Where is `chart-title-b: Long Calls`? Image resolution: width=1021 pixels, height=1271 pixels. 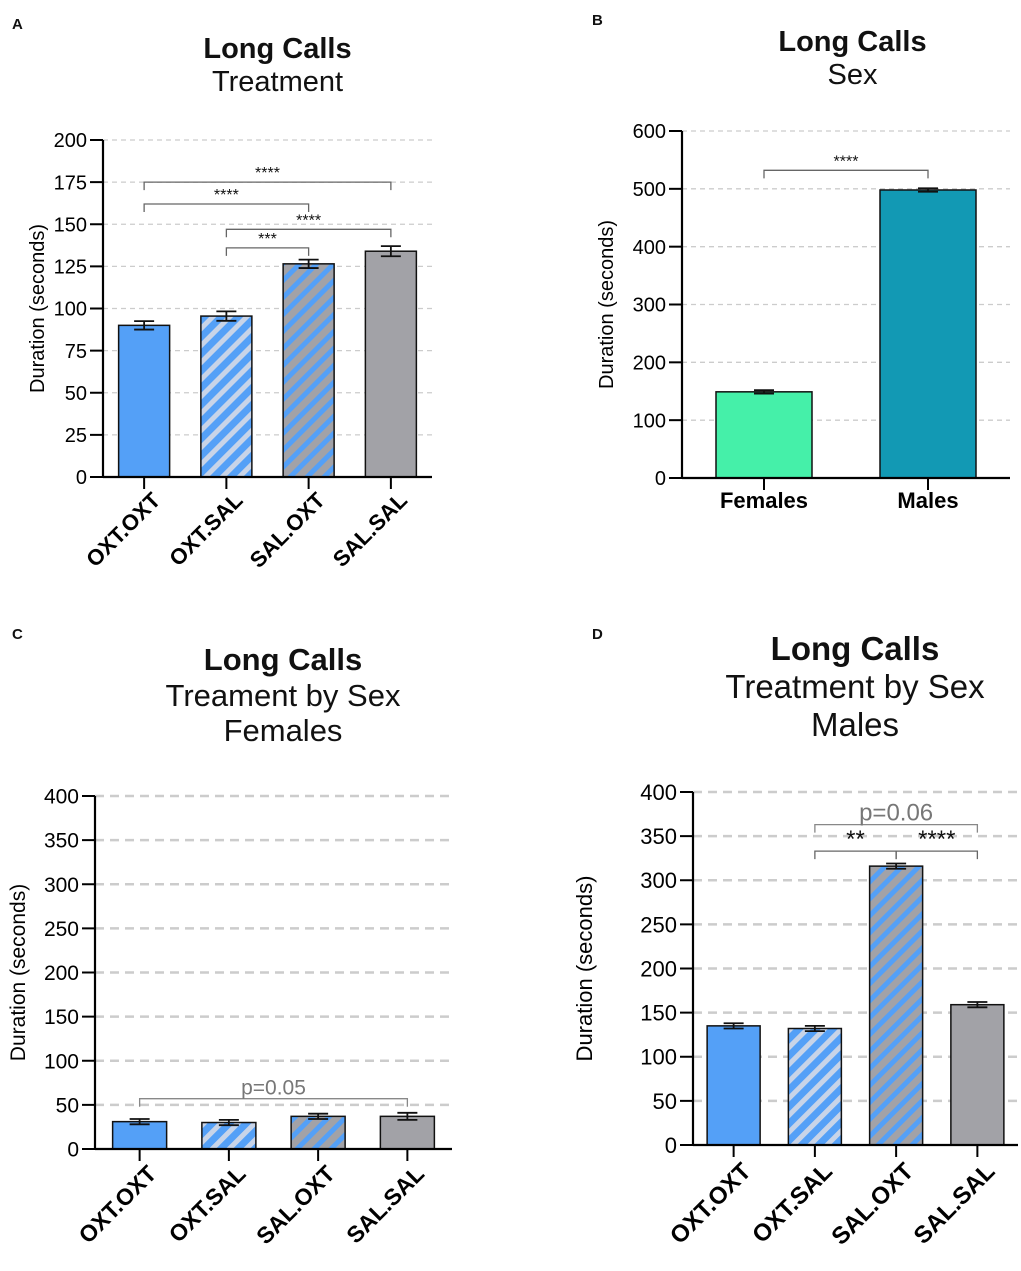
chart-title-b: Long Calls is located at coordinates (852, 42).